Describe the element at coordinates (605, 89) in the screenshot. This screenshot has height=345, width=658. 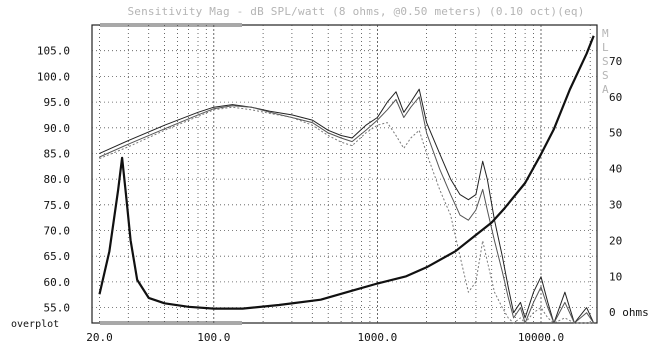
I see `side-letter-4: A` at that location.